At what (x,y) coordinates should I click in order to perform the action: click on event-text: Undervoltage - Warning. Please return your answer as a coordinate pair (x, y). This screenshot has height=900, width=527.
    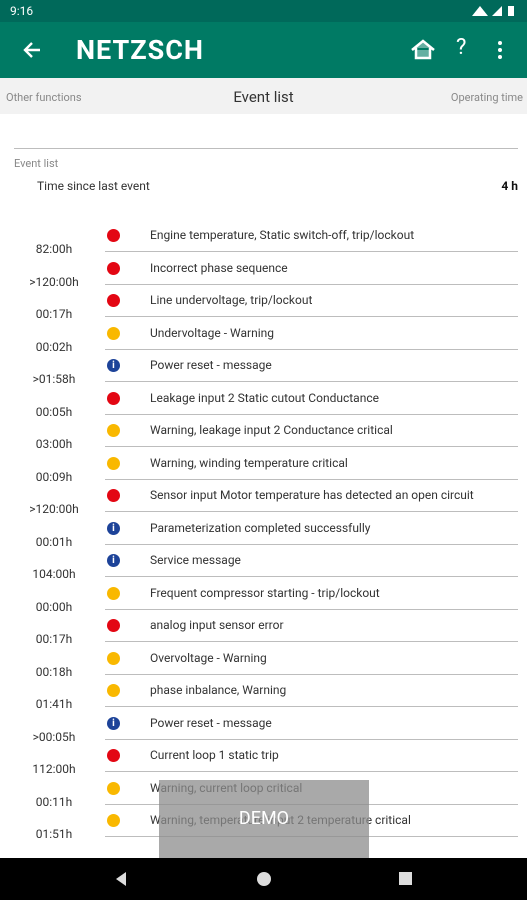
    Looking at the image, I should click on (212, 332).